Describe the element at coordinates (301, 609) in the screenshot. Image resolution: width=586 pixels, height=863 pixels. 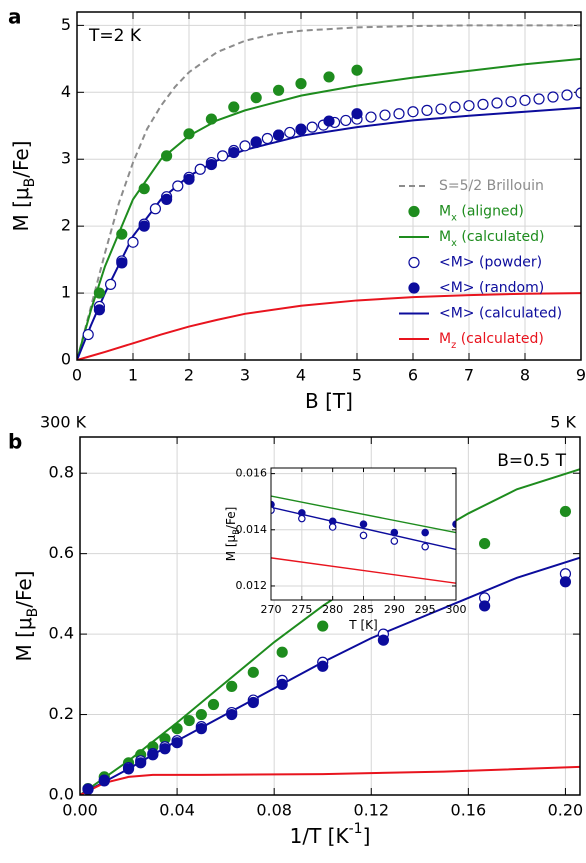
I see `x-tick-label: 275` at that location.